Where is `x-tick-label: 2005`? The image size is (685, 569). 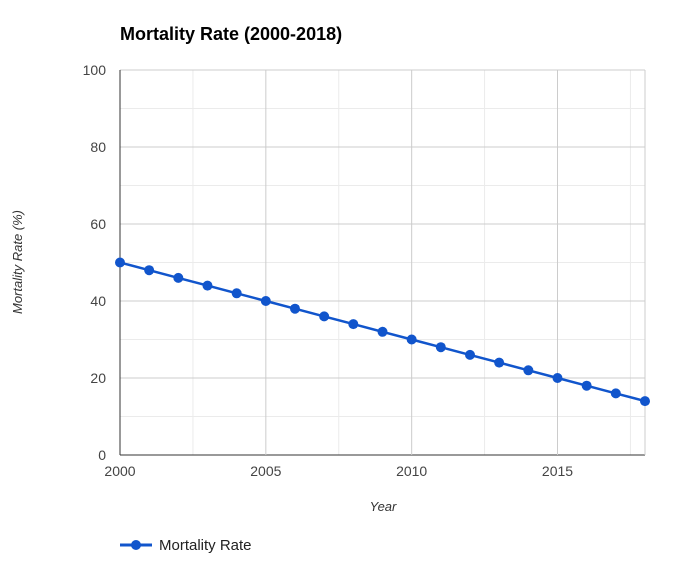
x-tick-label: 2005 is located at coordinates (265, 471).